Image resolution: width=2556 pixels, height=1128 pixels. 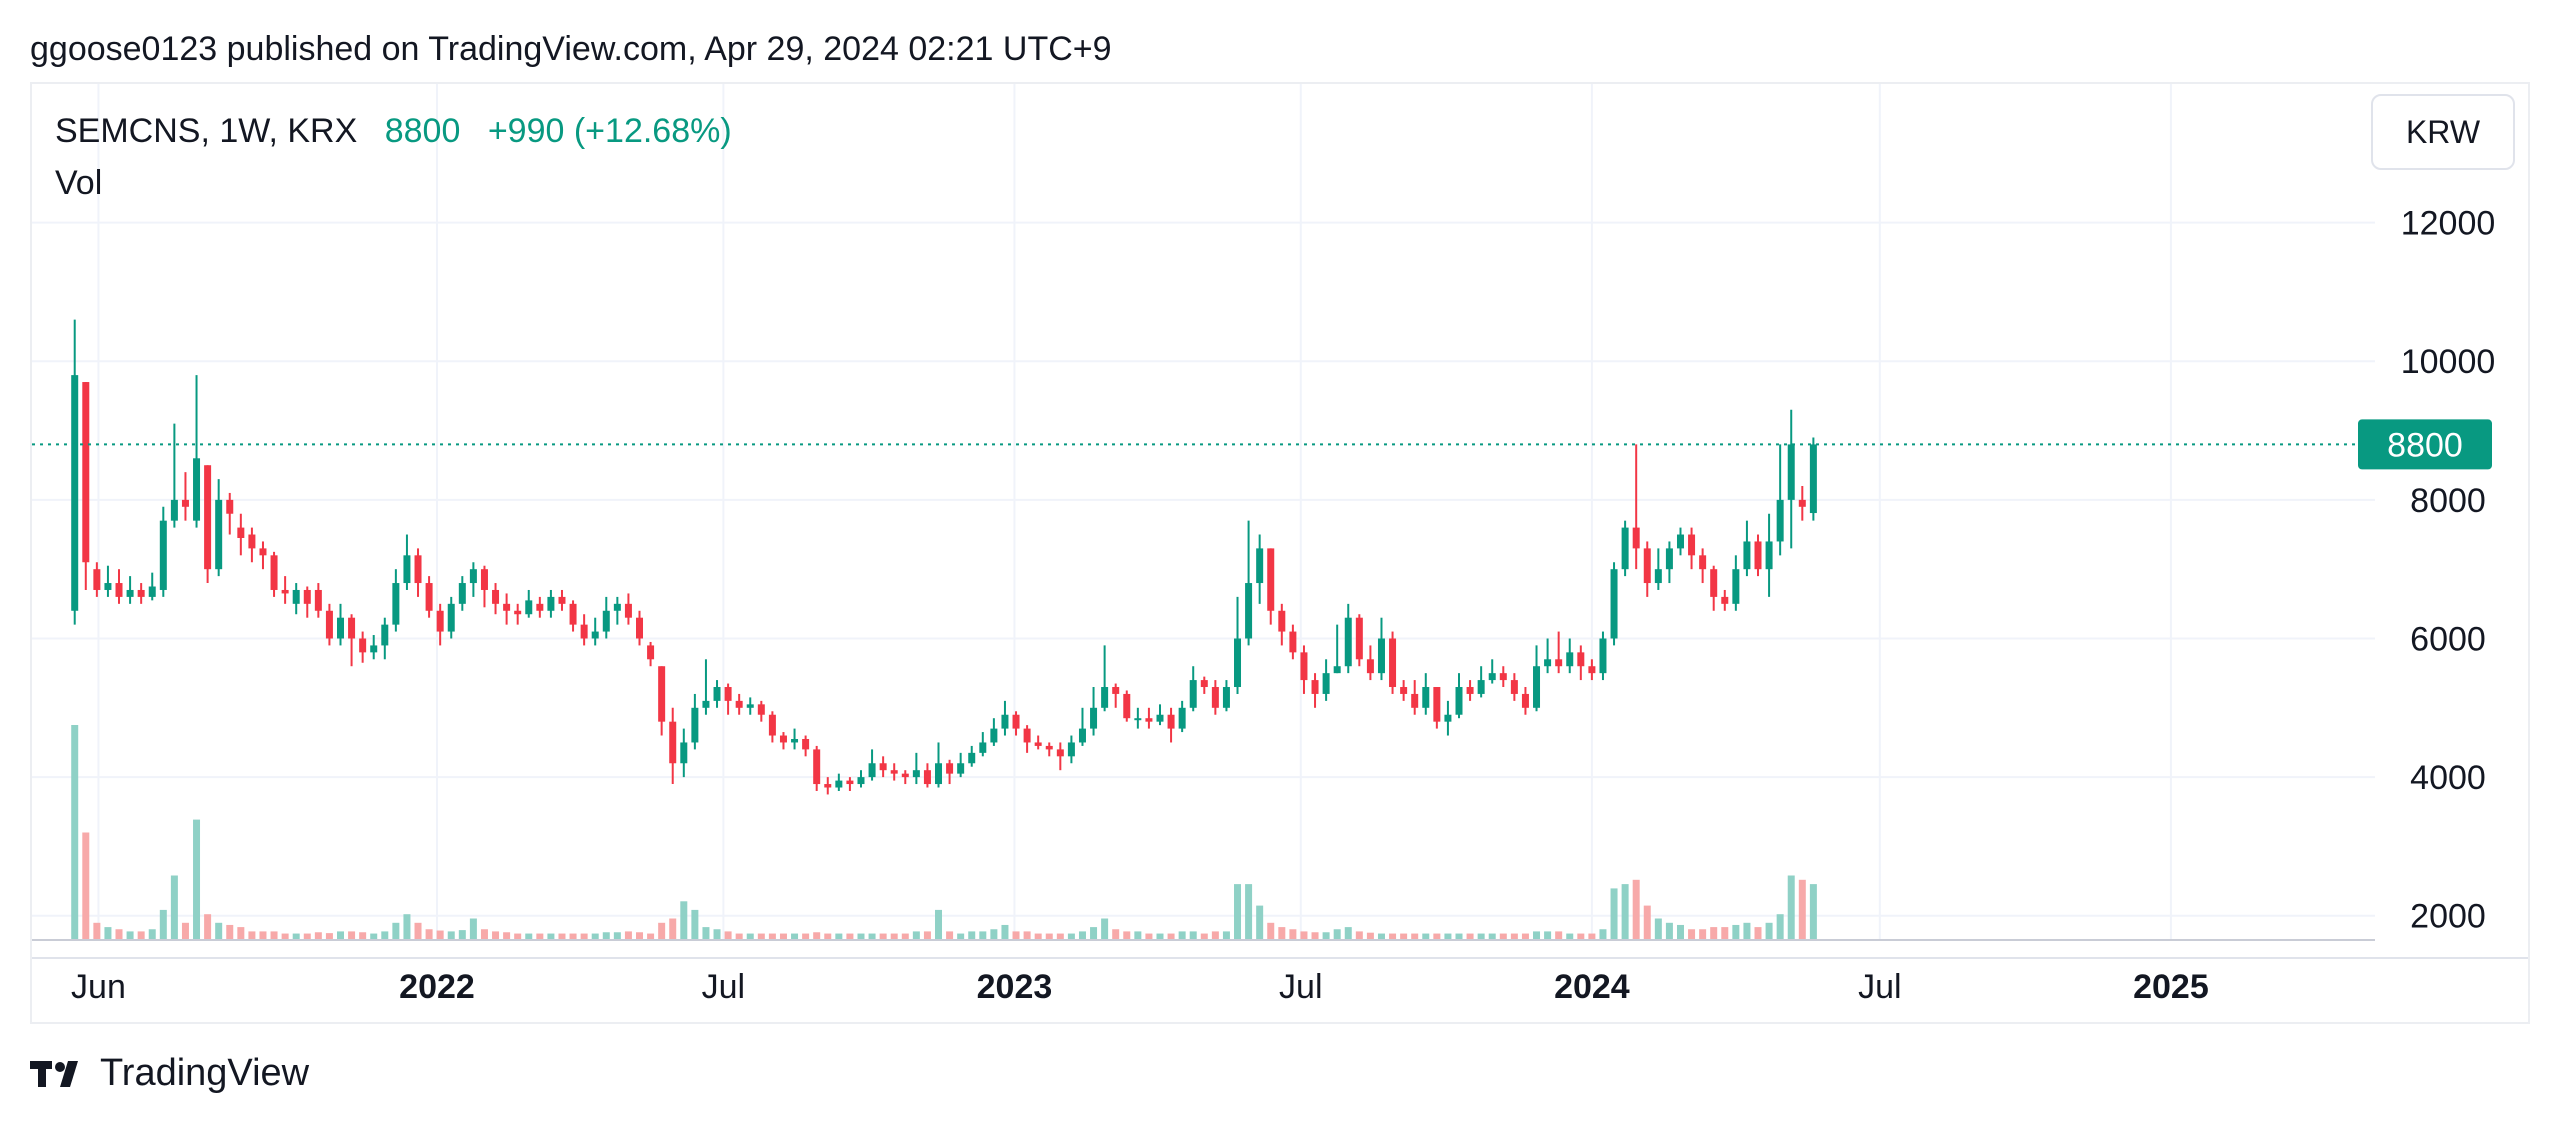 I want to click on tradingview-logo-icon, so click(x=54, y=1073).